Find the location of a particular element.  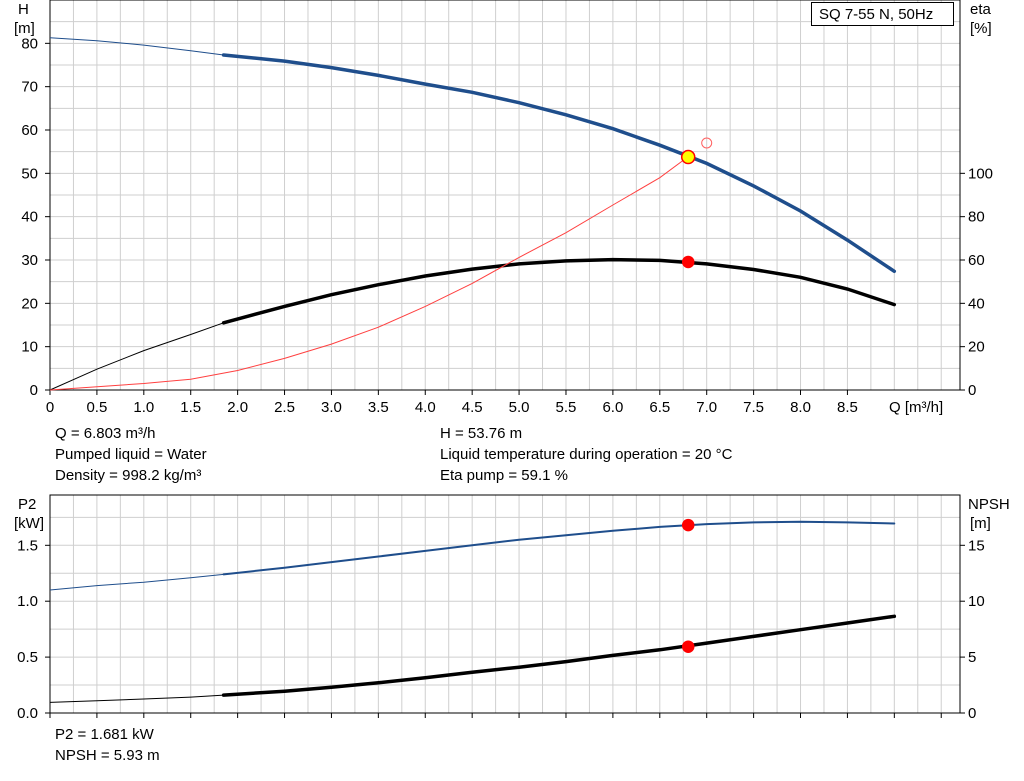

y-tick-label-right: 40 is located at coordinates (976, 303).